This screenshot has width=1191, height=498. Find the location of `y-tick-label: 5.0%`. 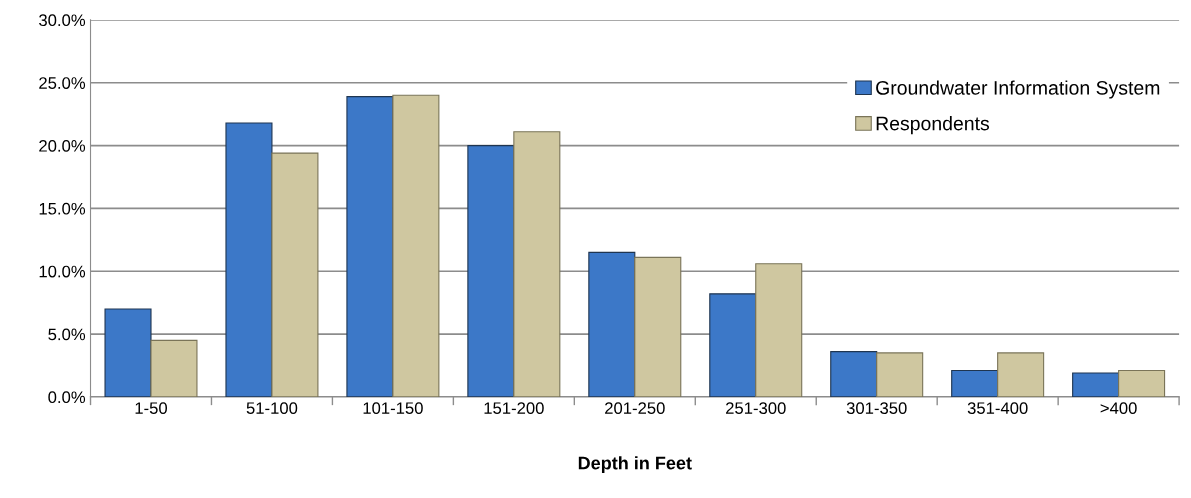

y-tick-label: 5.0% is located at coordinates (67, 334).